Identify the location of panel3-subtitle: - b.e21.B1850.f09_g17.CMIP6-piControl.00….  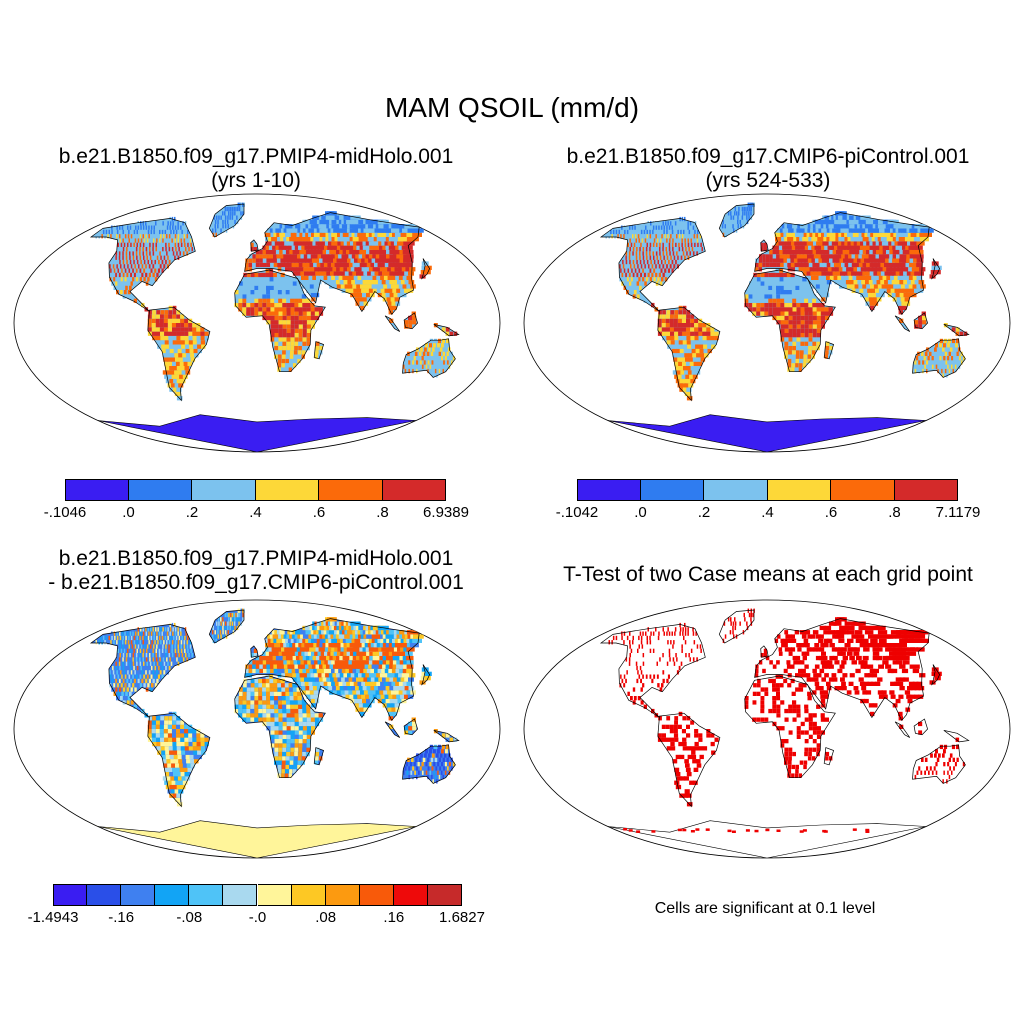
(256, 582).